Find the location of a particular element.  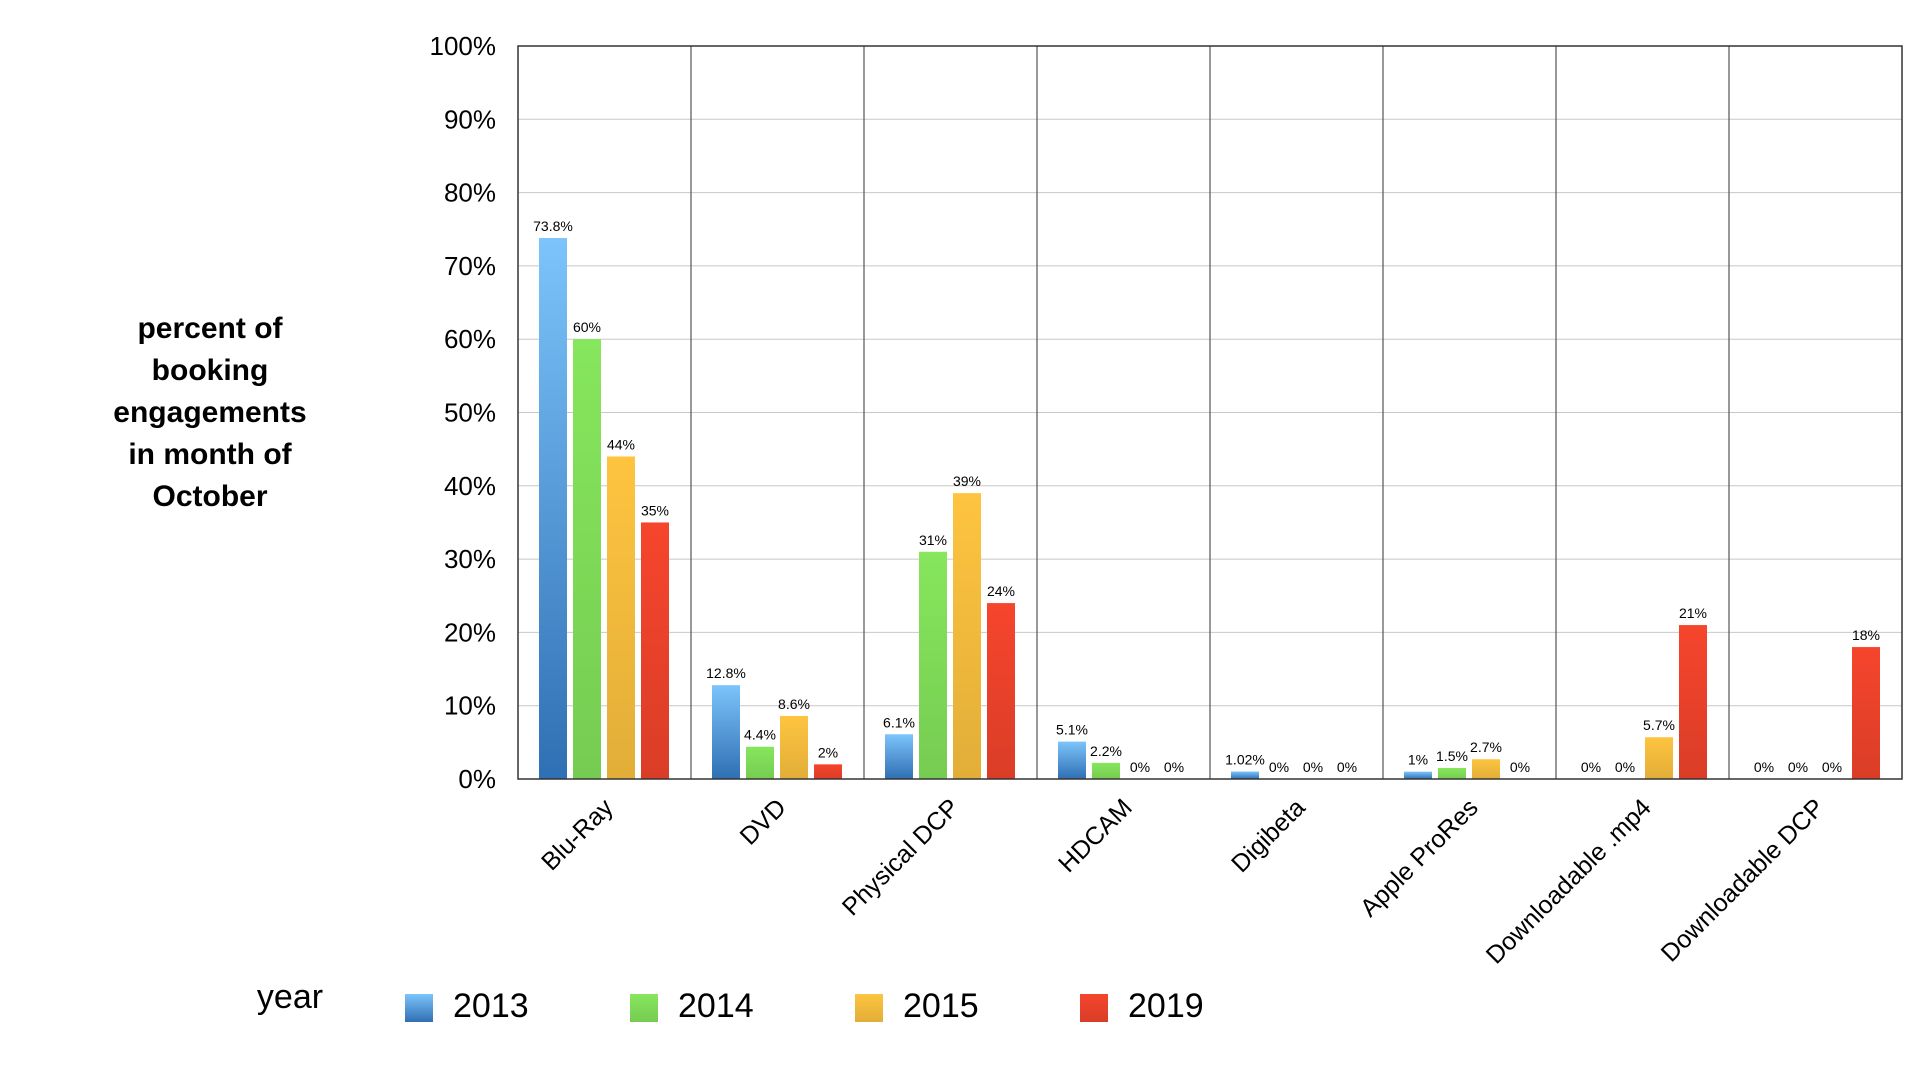

data-label: 5.7% is located at coordinates (1659, 725).